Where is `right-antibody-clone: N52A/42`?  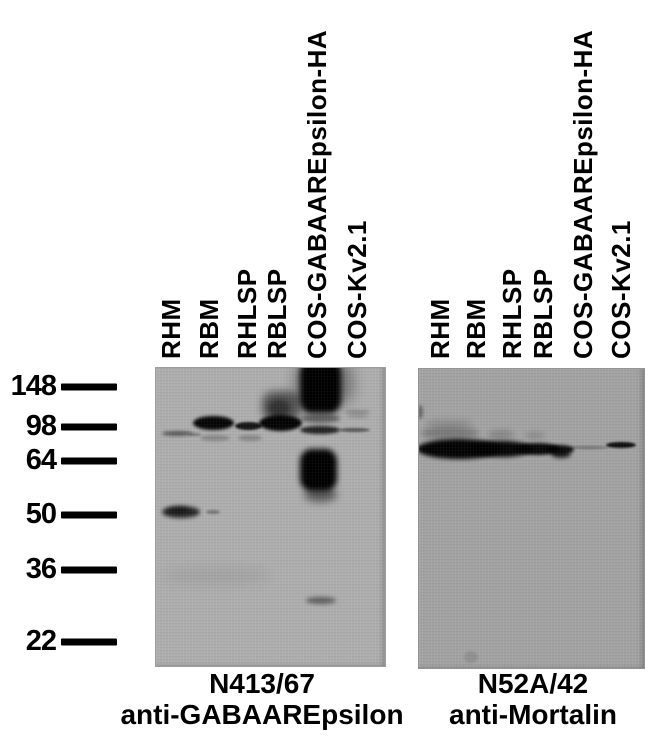
right-antibody-clone: N52A/42 is located at coordinates (533, 683).